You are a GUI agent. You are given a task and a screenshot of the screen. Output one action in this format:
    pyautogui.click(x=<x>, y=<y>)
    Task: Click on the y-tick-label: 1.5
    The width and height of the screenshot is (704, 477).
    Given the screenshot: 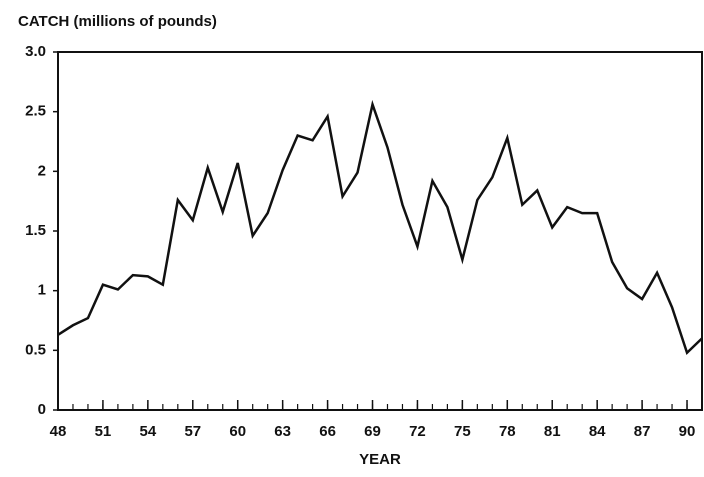 What is the action you would take?
    pyautogui.click(x=35, y=230)
    